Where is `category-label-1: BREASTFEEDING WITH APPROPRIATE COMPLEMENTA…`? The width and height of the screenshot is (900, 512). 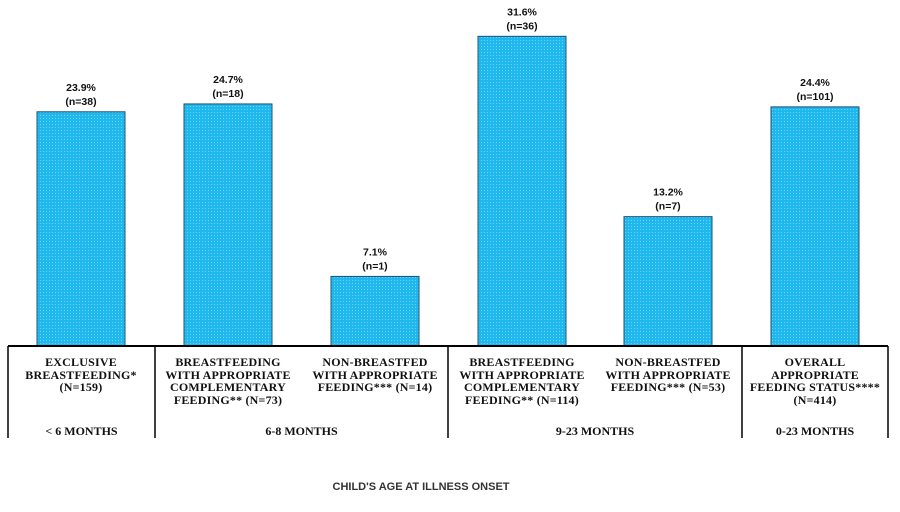
category-label-1: BREASTFEEDING WITH APPROPRIATE COMPLEMENTA… is located at coordinates (228, 381).